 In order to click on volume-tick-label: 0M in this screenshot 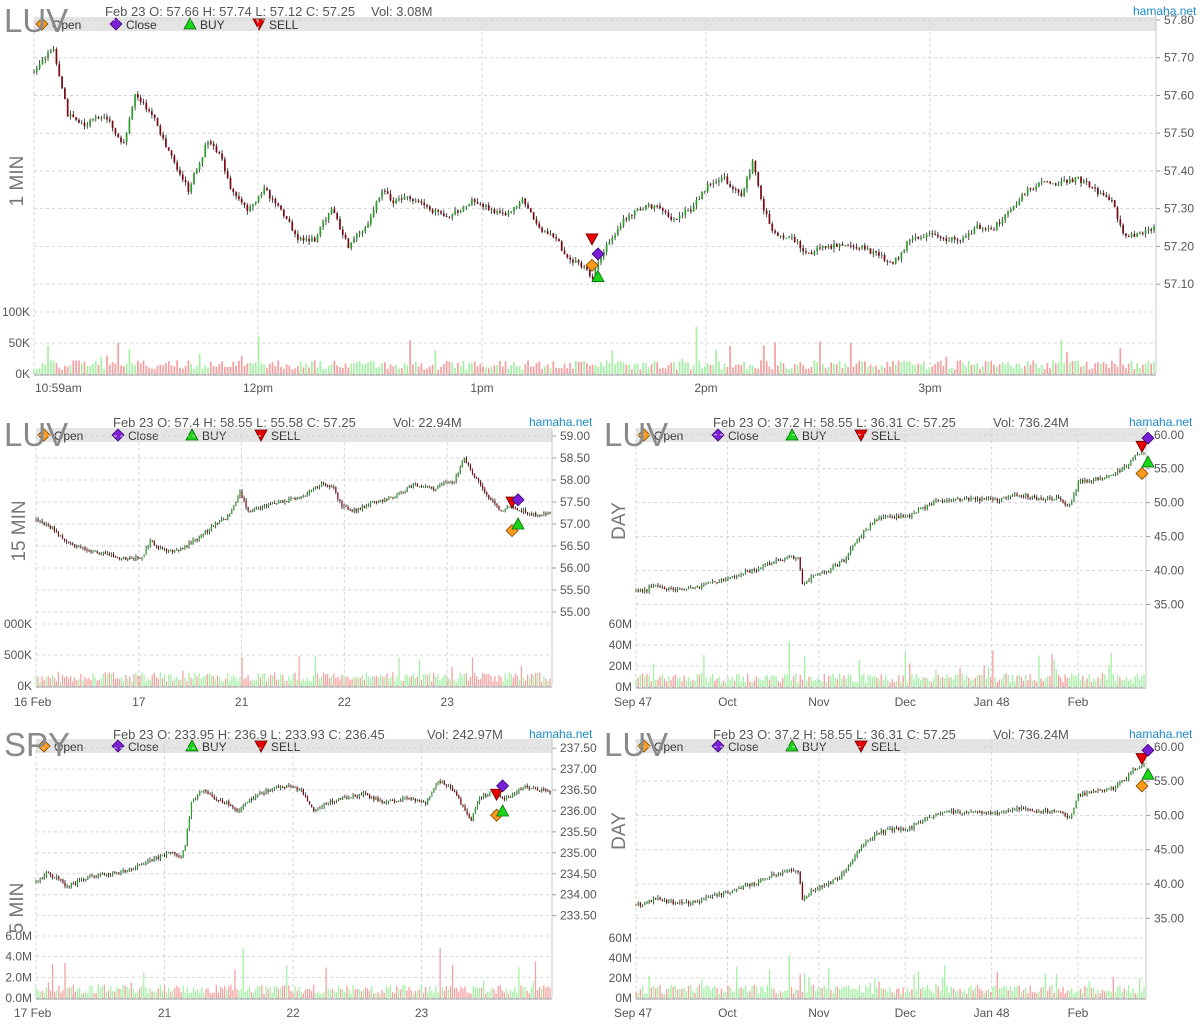, I will do `click(623, 998)`.